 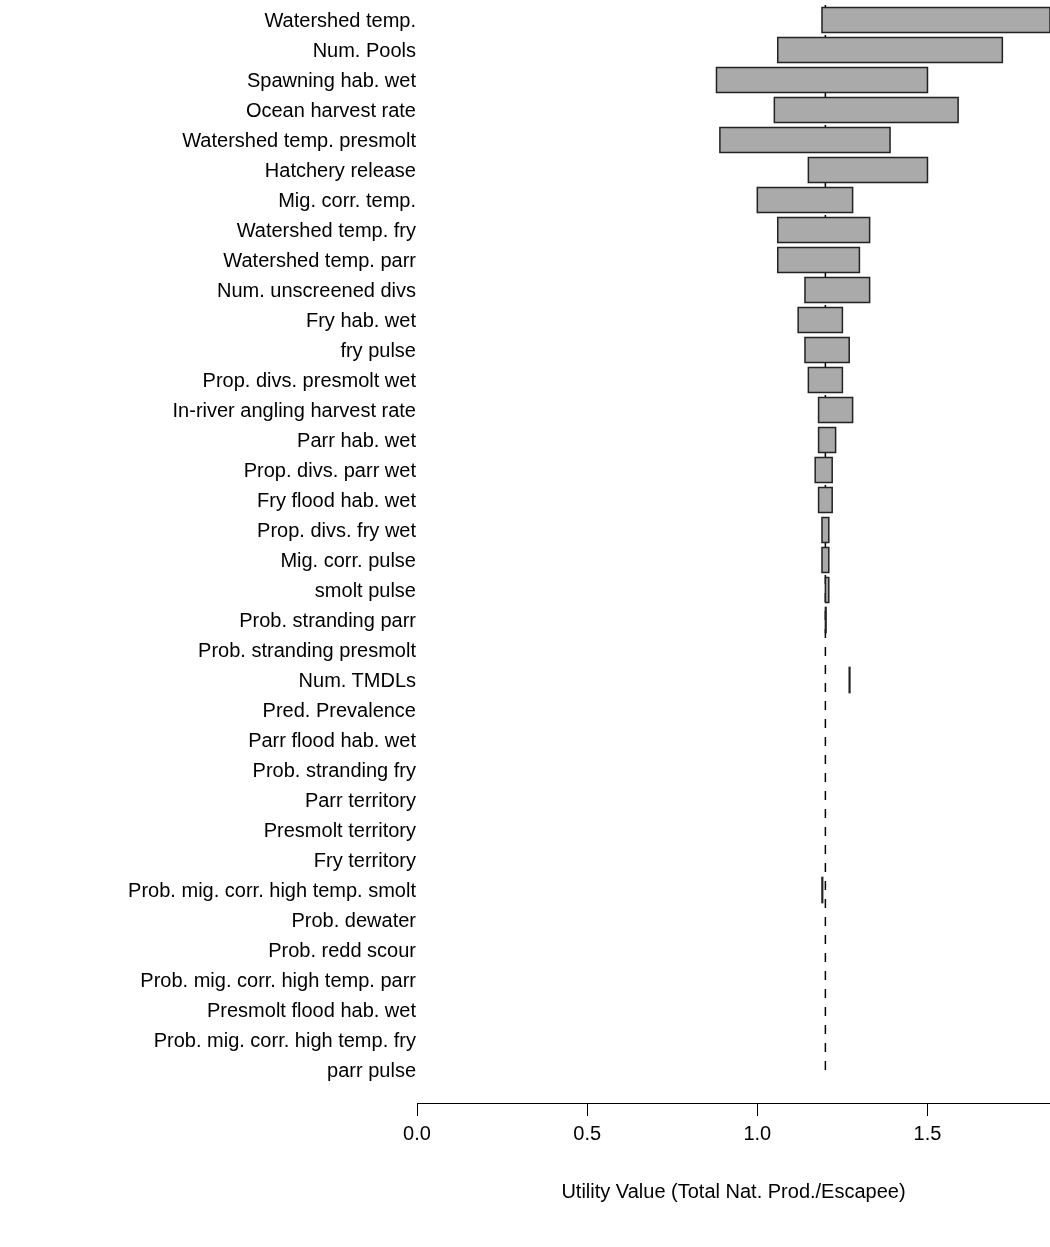 What do you see at coordinates (307, 650) in the screenshot?
I see `y-tick-label: Prob. stranding presmolt` at bounding box center [307, 650].